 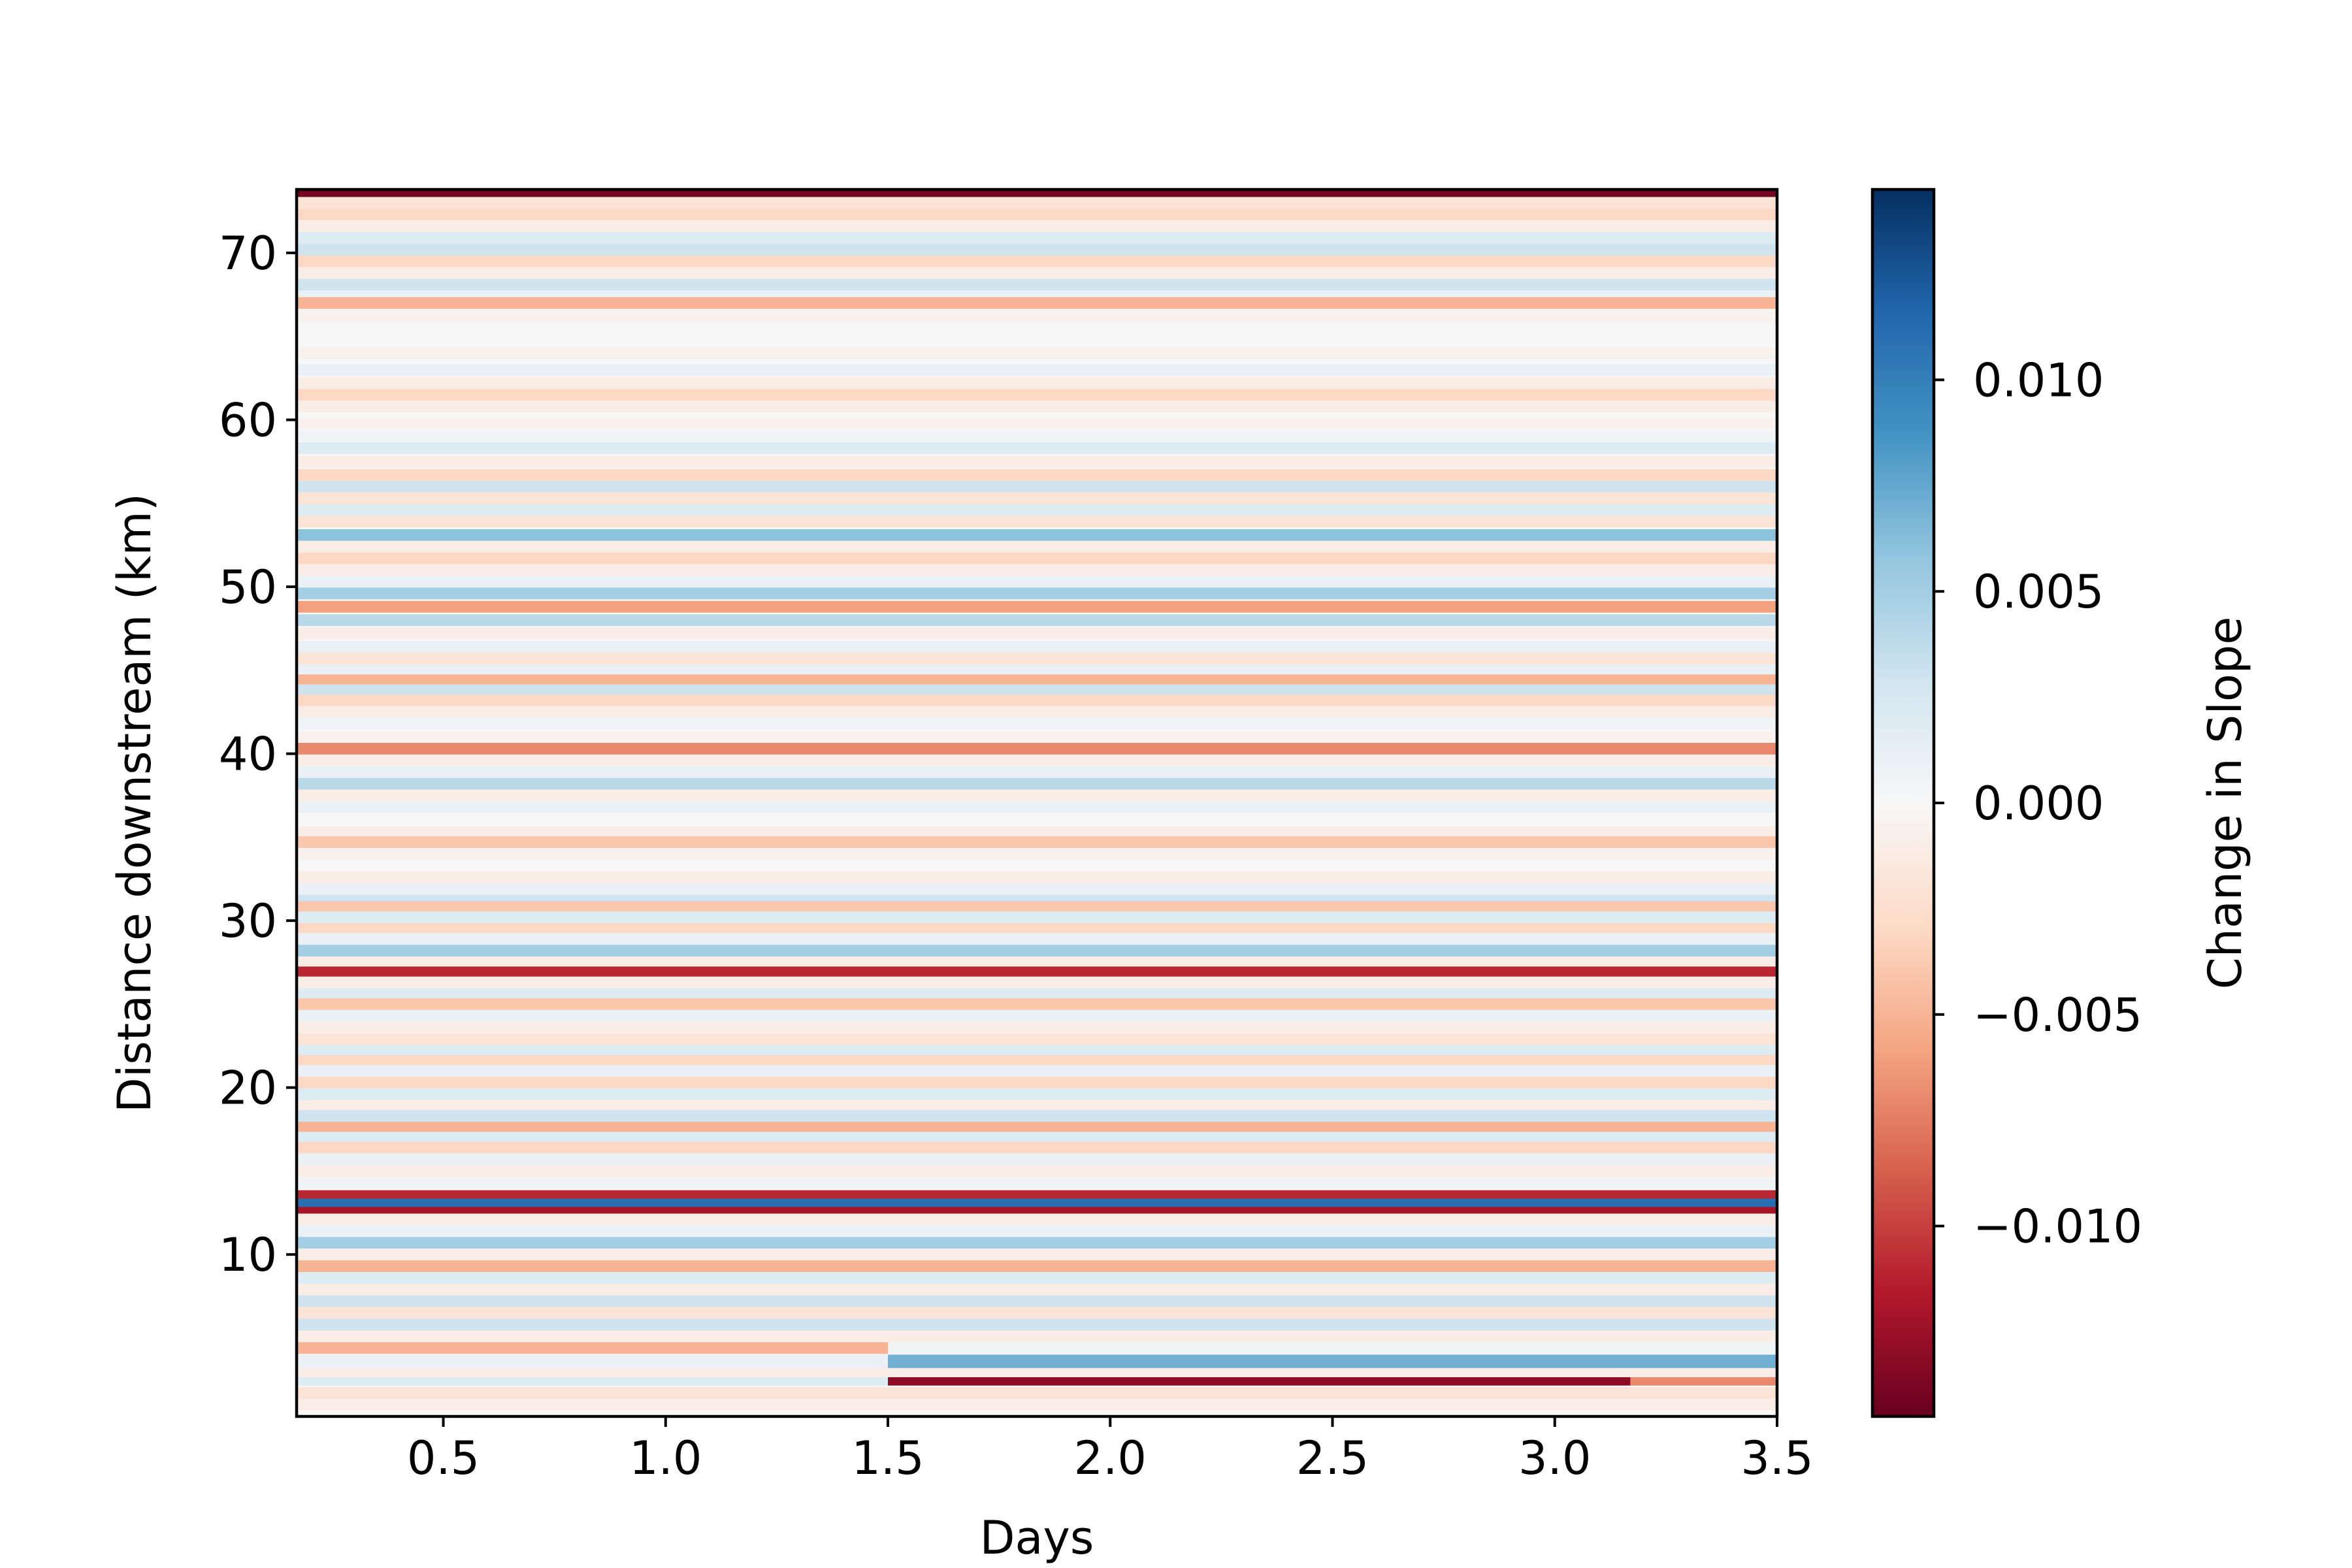 What do you see at coordinates (248, 253) in the screenshot?
I see `y-tick-label: 70` at bounding box center [248, 253].